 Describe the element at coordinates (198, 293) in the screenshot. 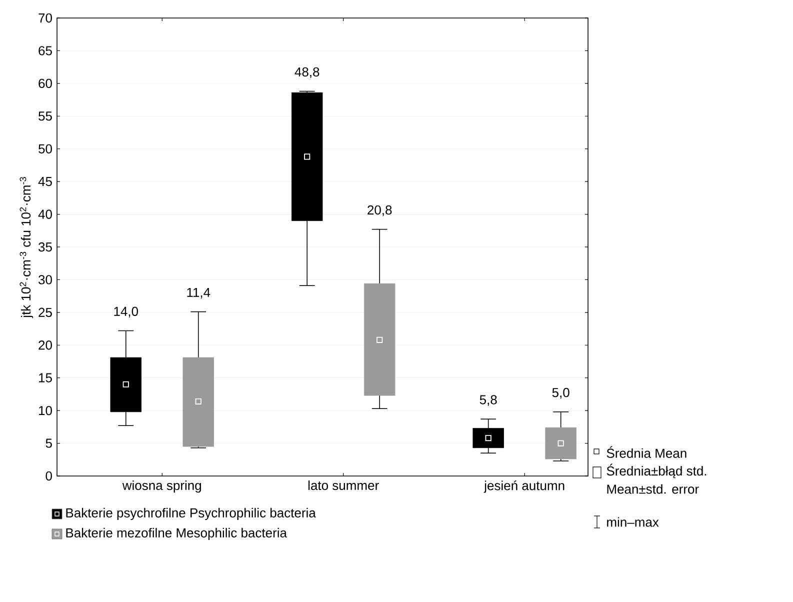

I see `text: 11,4` at that location.